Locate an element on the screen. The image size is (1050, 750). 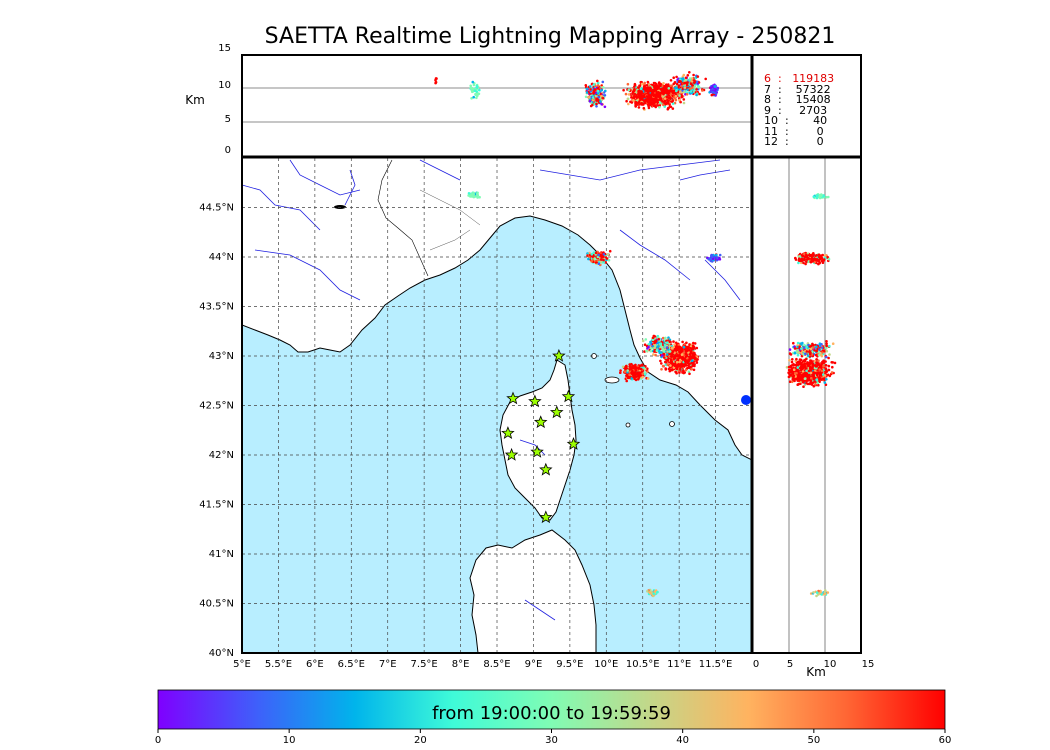
colorbar-tick-label: 30 is located at coordinates (551, 740).